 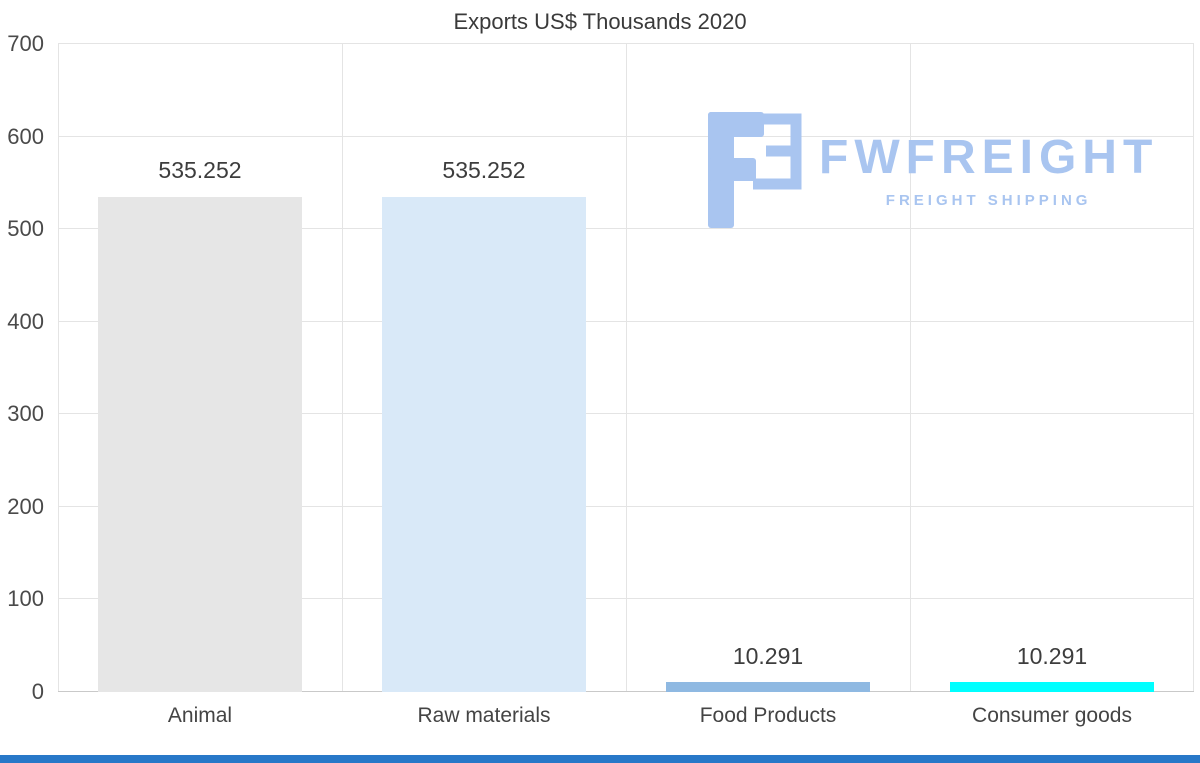 I want to click on bar-food-products, so click(x=768, y=687).